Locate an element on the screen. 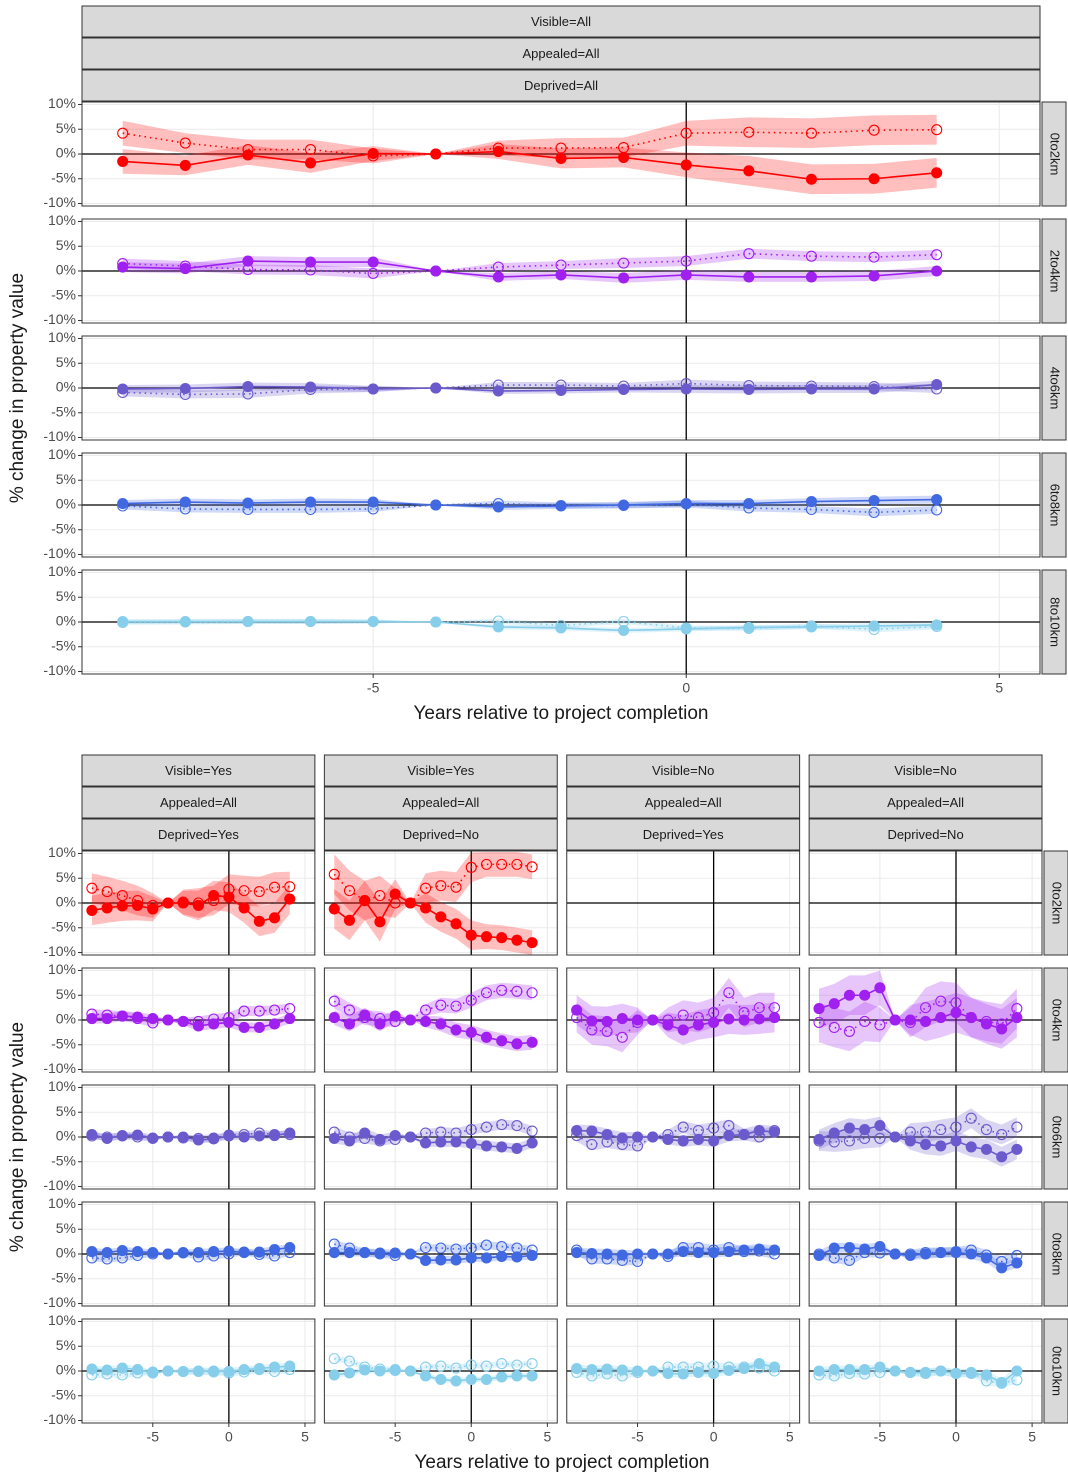 This screenshot has height=1475, width=1068. facet-strip-label: Appealed=All is located at coordinates (198, 802).